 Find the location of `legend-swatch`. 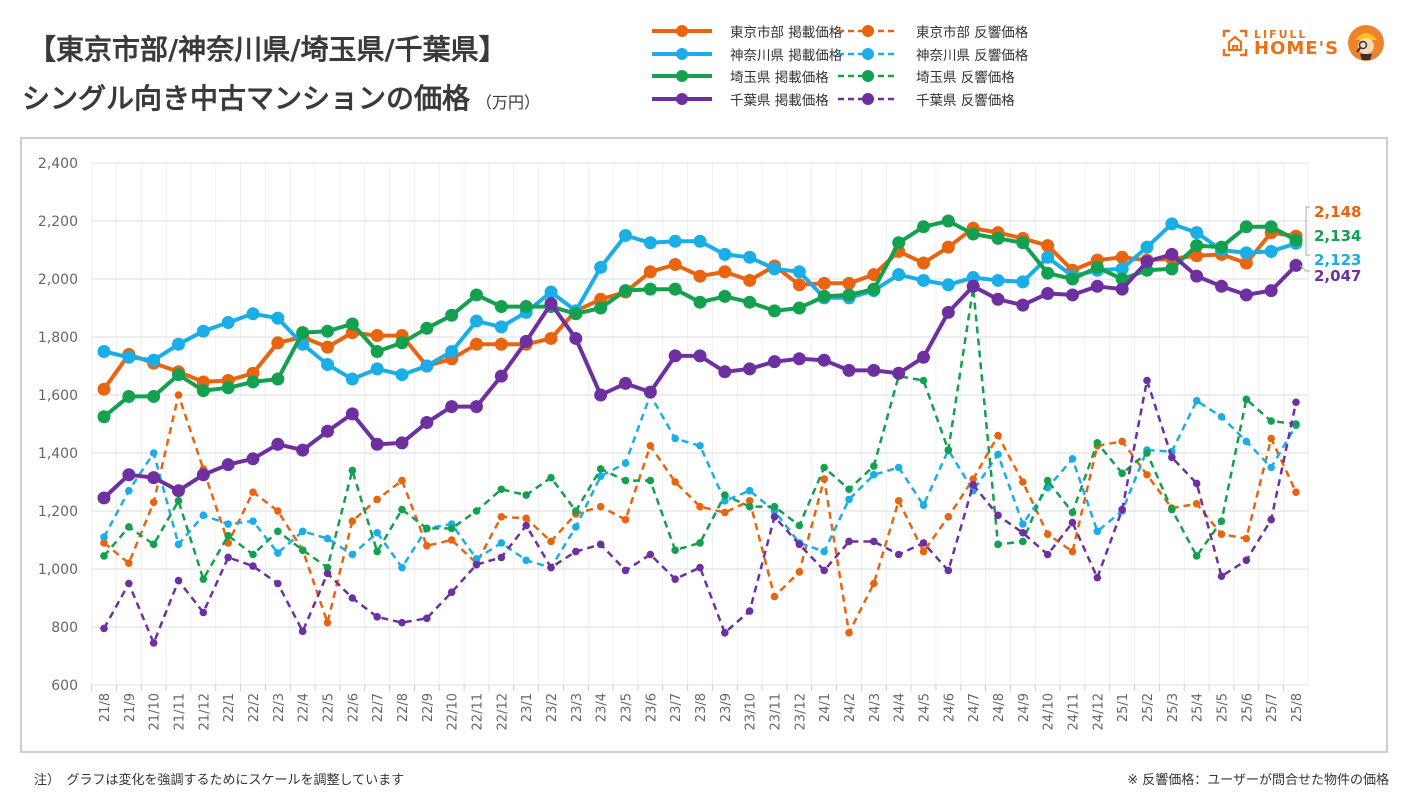

legend-swatch is located at coordinates (682, 98).